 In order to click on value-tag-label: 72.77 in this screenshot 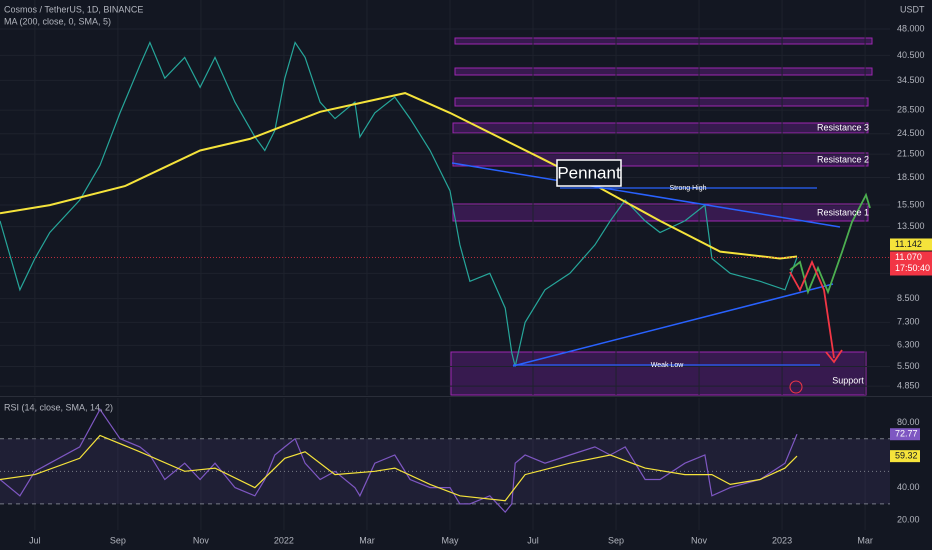, I will do `click(906, 434)`.